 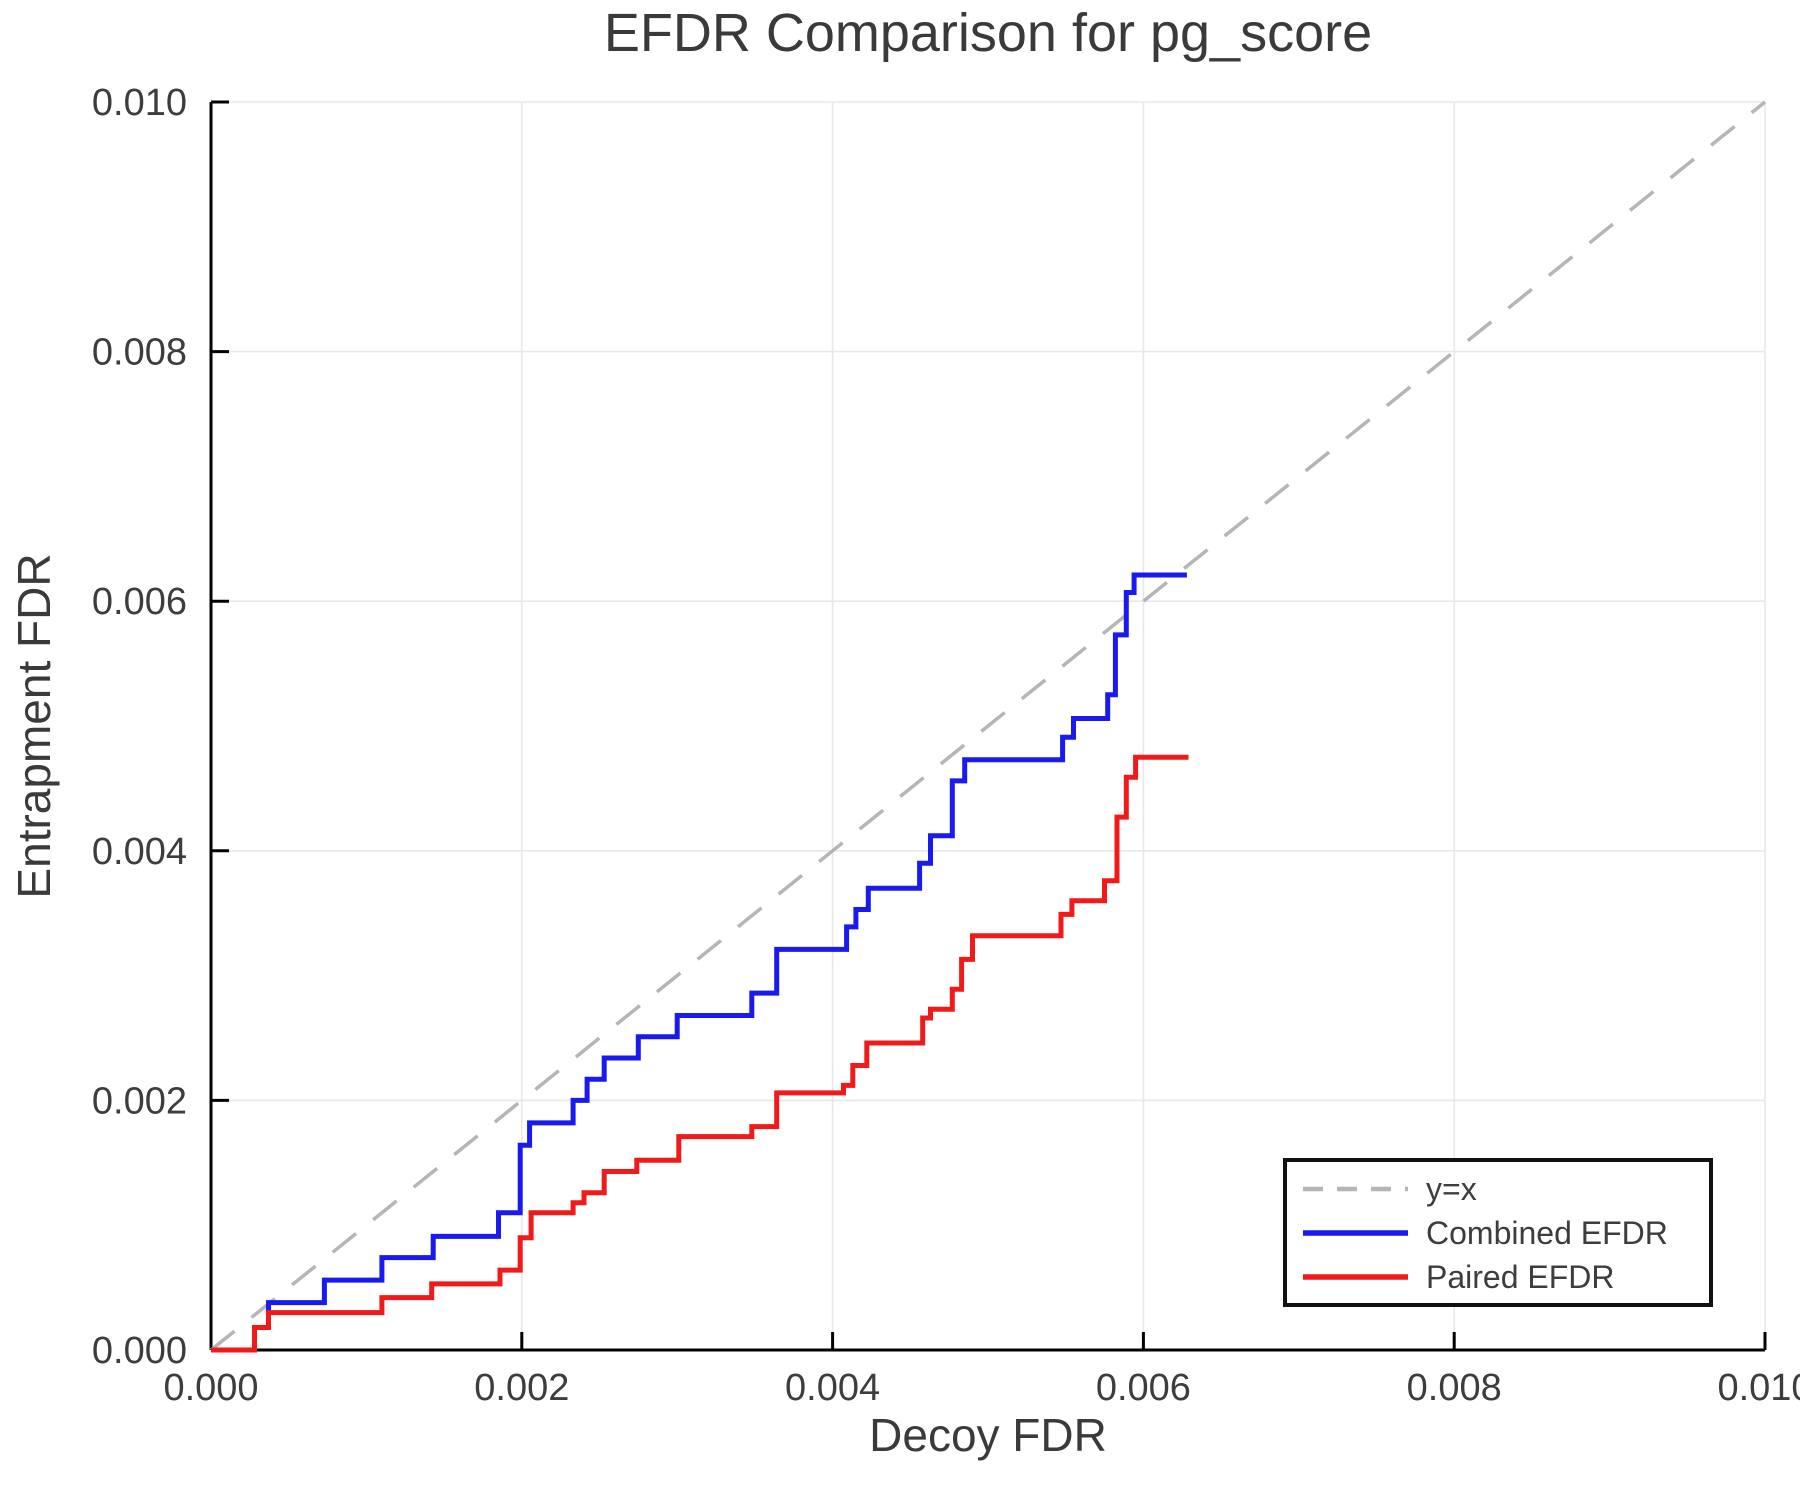 What do you see at coordinates (139, 852) in the screenshot?
I see `y-tick-label: 0.004` at bounding box center [139, 852].